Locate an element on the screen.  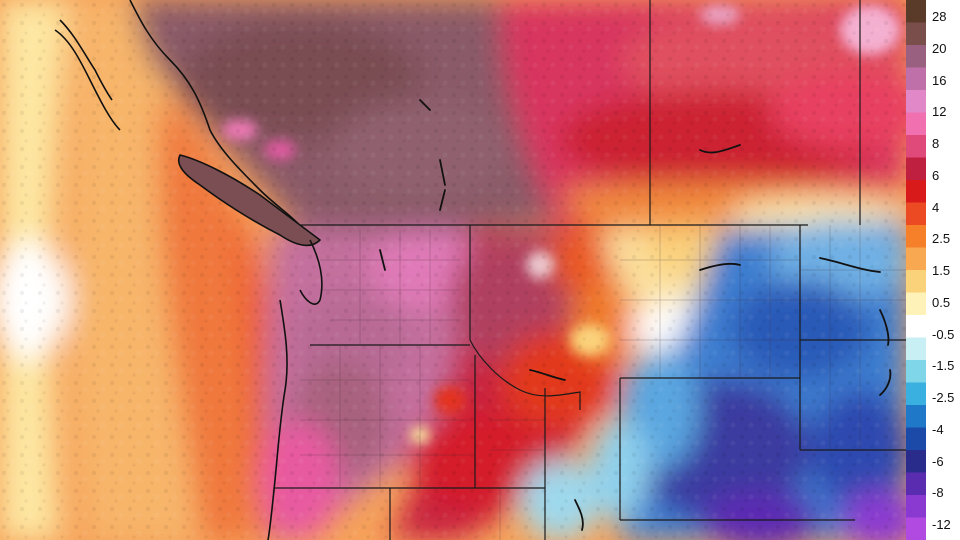
legend-tick-label: -1.5 is located at coordinates (943, 366).